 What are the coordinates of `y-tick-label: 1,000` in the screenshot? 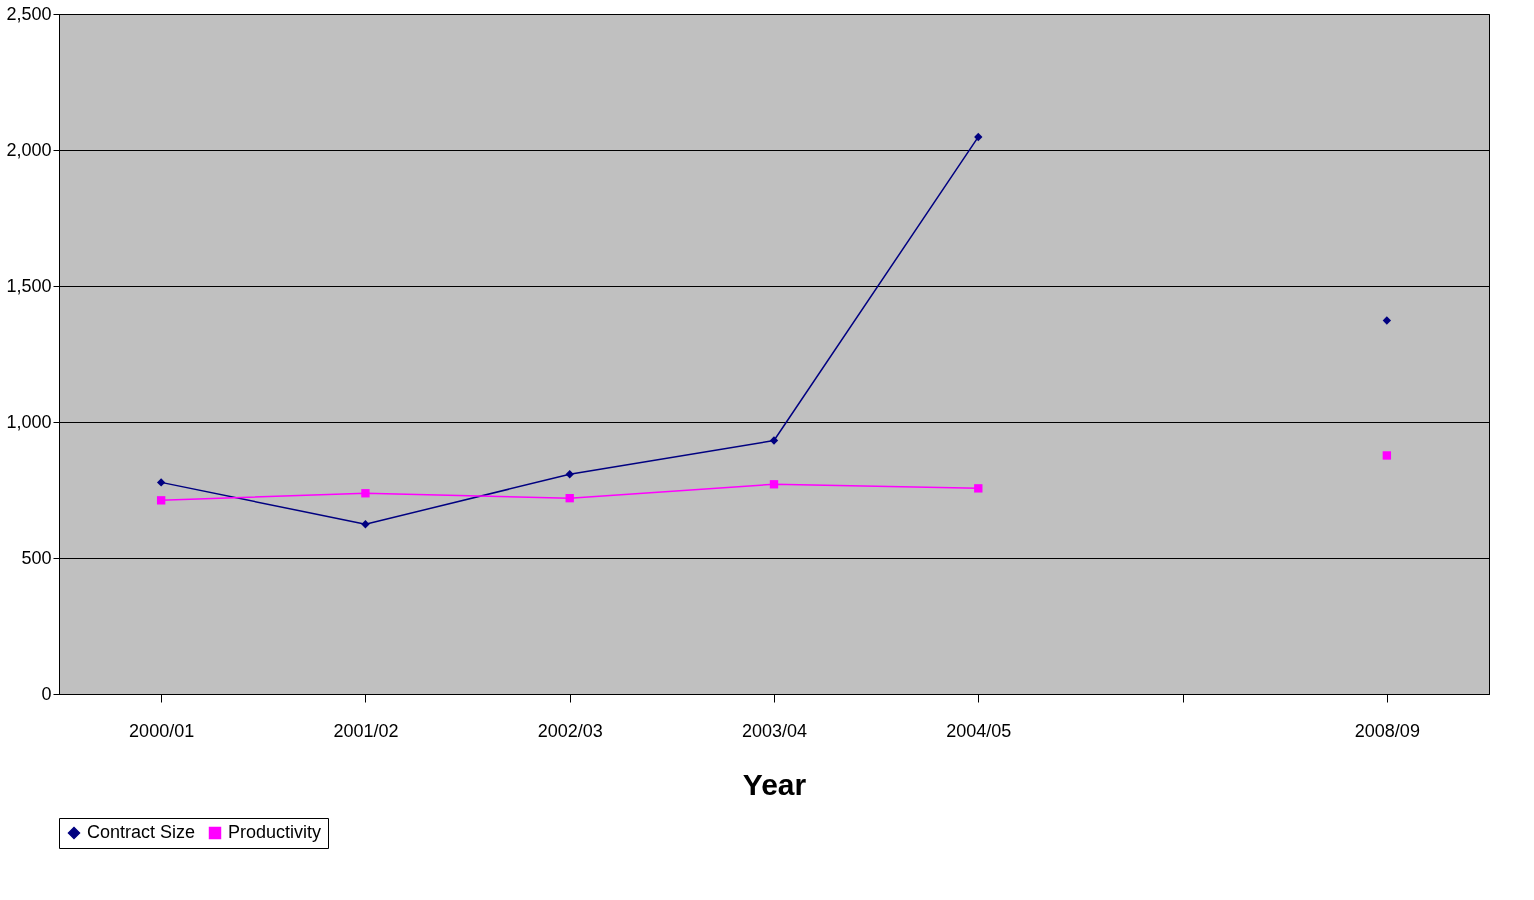 It's located at (29, 421).